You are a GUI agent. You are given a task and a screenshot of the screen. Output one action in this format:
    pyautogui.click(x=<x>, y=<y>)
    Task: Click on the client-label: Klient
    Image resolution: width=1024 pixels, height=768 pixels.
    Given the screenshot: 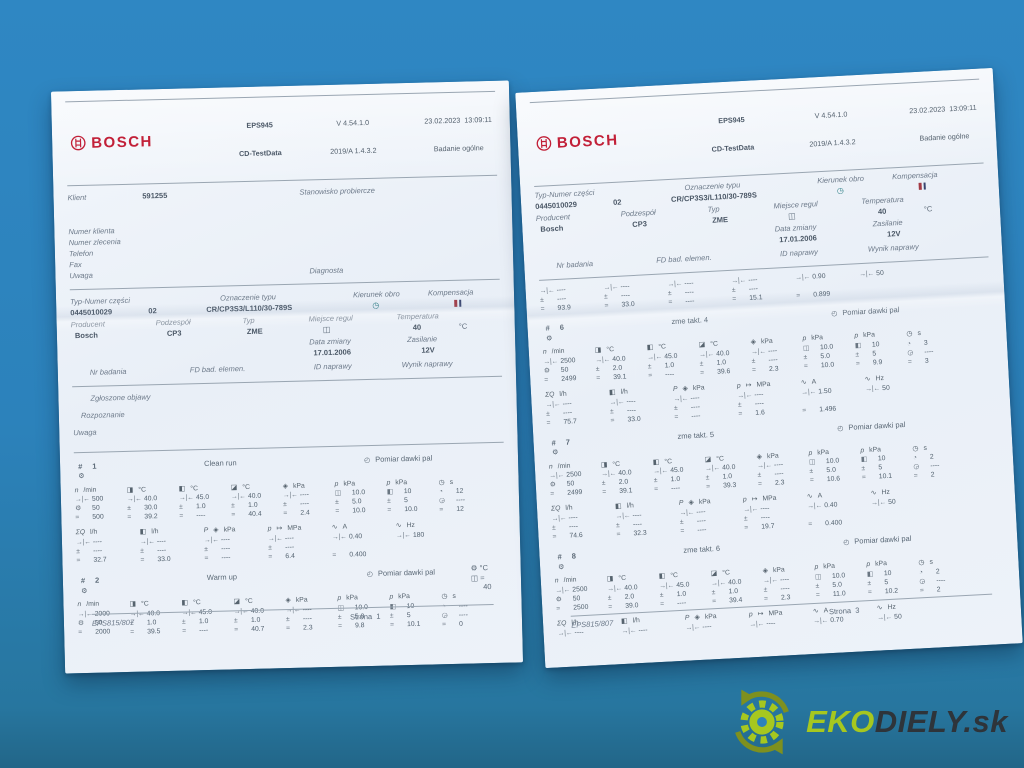 What is the action you would take?
    pyautogui.click(x=77, y=197)
    